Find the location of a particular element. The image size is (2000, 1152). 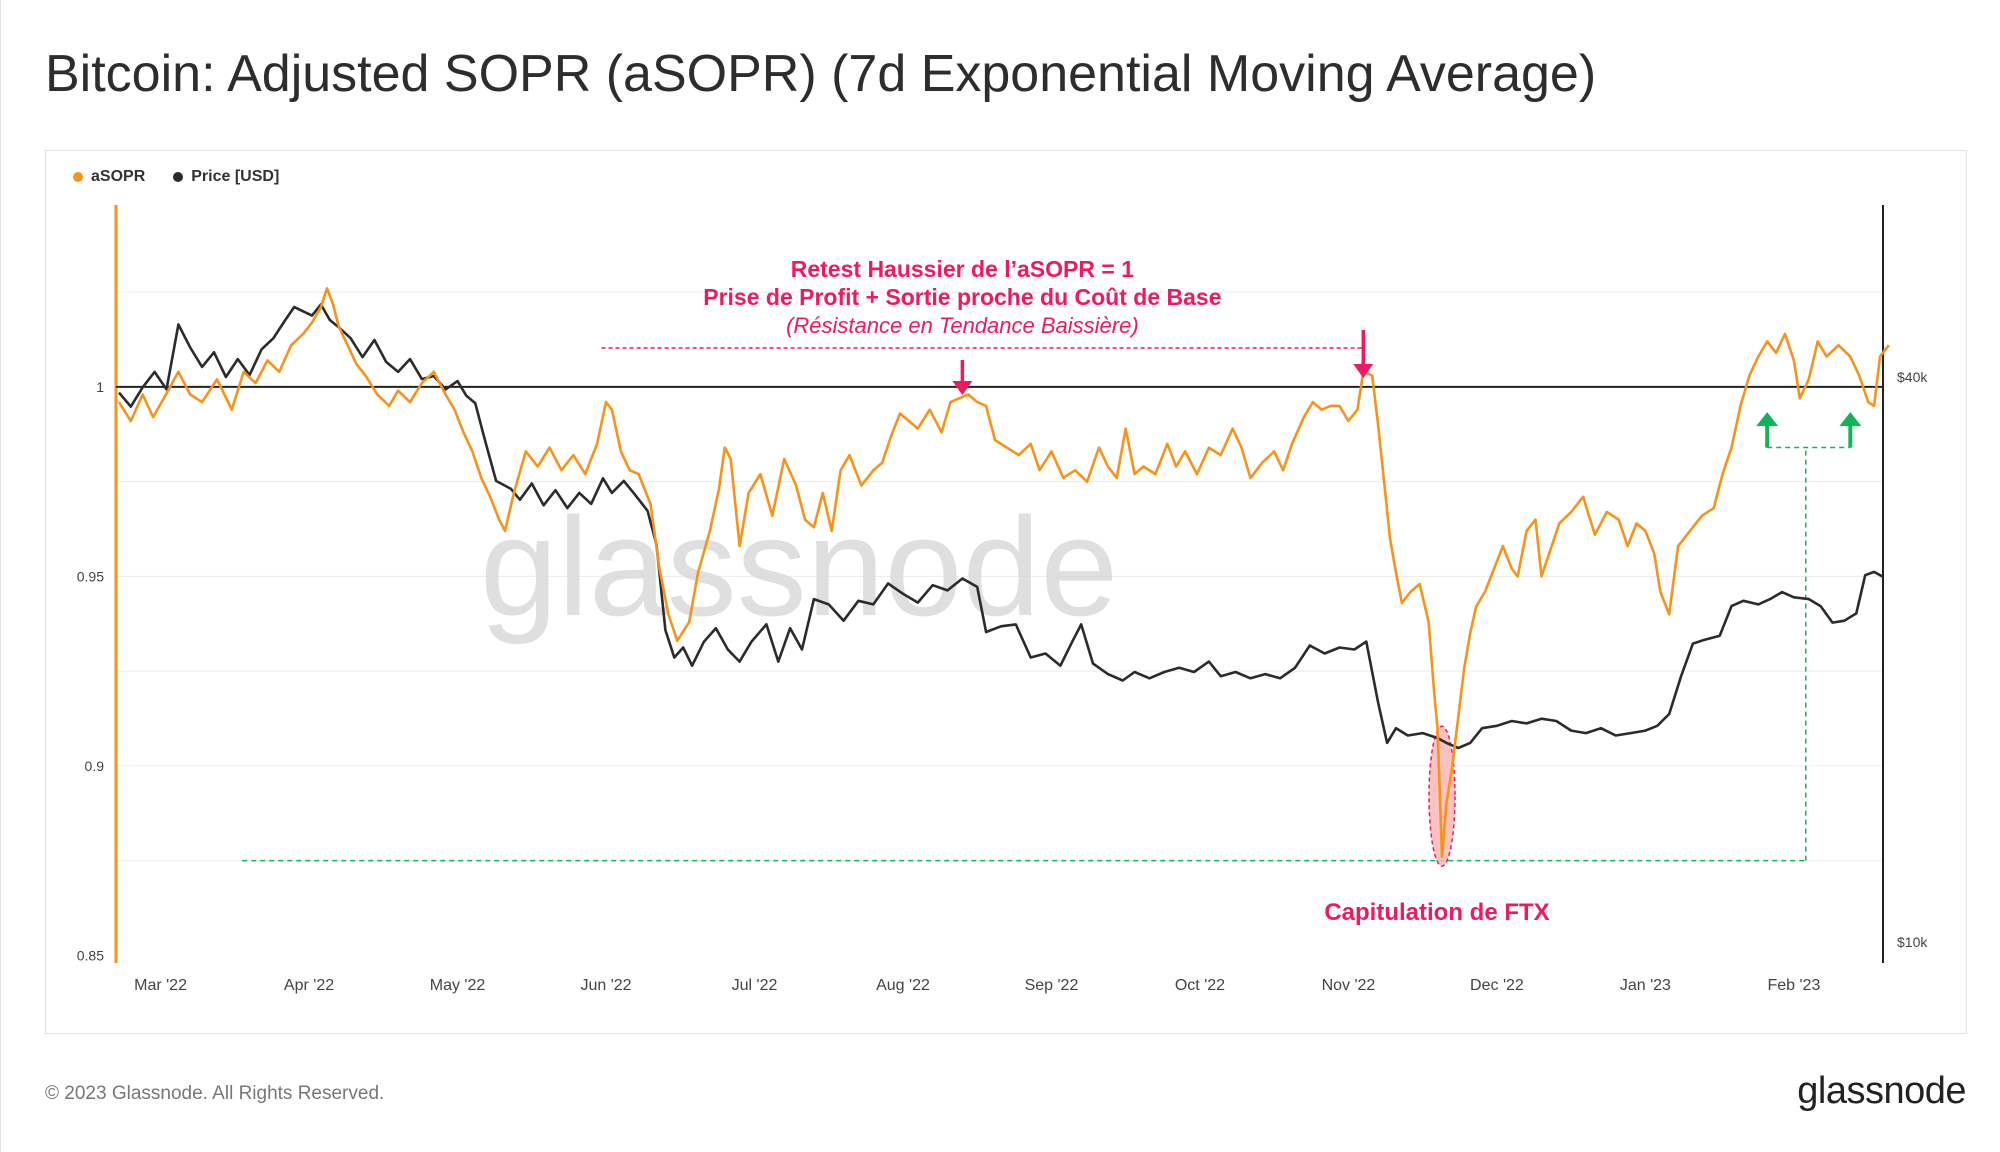

legend-dot-asopr is located at coordinates (78, 177).